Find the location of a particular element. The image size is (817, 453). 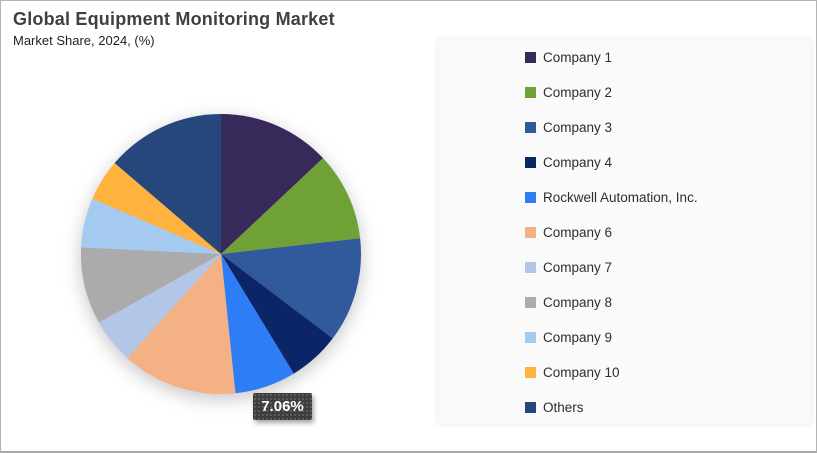

legend-item-company-10: Company 10 is located at coordinates (668, 372).